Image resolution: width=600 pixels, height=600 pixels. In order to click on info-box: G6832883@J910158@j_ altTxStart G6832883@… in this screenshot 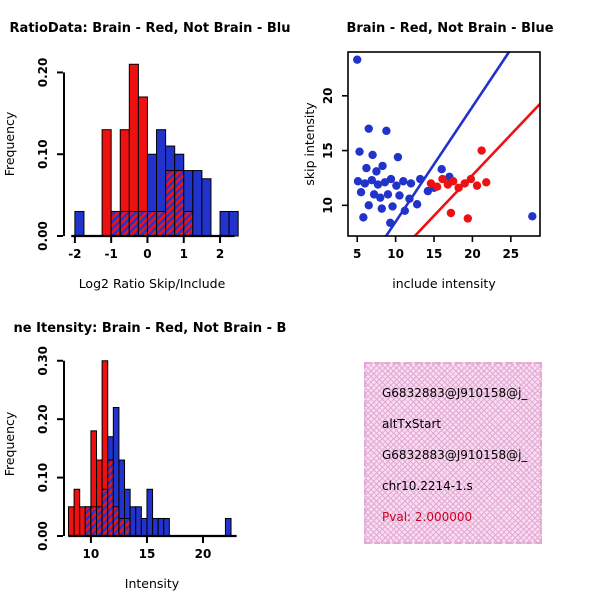, I will do `click(453, 453)`.